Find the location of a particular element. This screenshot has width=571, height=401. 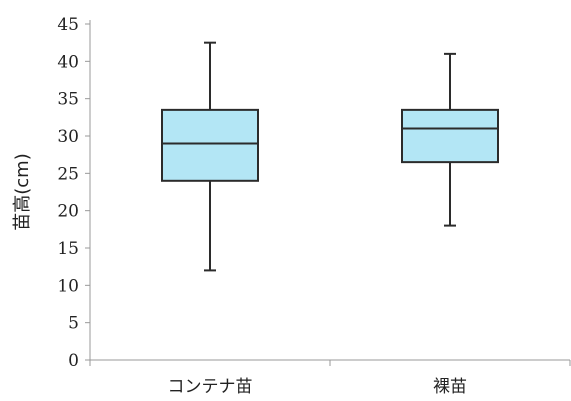

y-tick-label: 40 is located at coordinates (68, 62).